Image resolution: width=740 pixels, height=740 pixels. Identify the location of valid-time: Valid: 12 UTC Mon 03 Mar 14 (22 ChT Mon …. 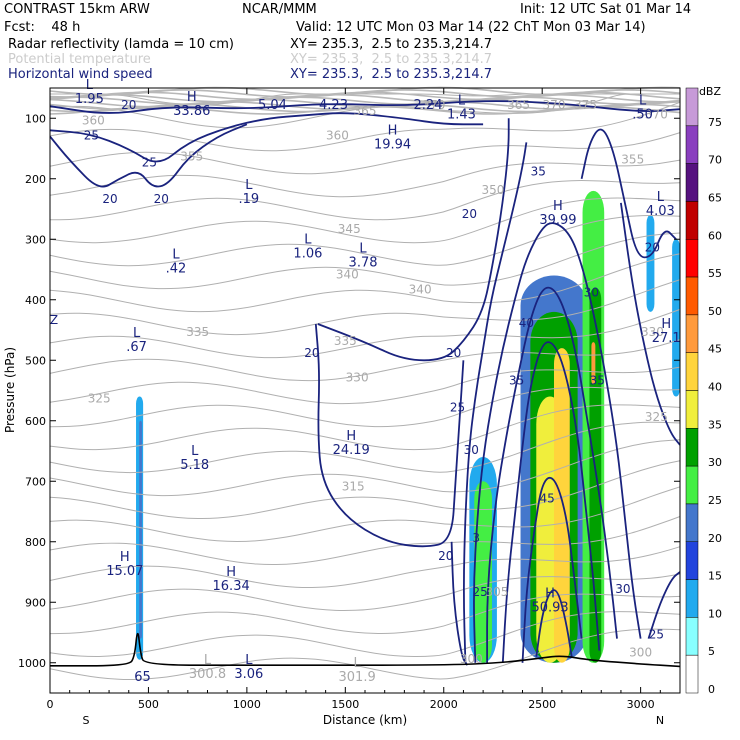
(471, 27).